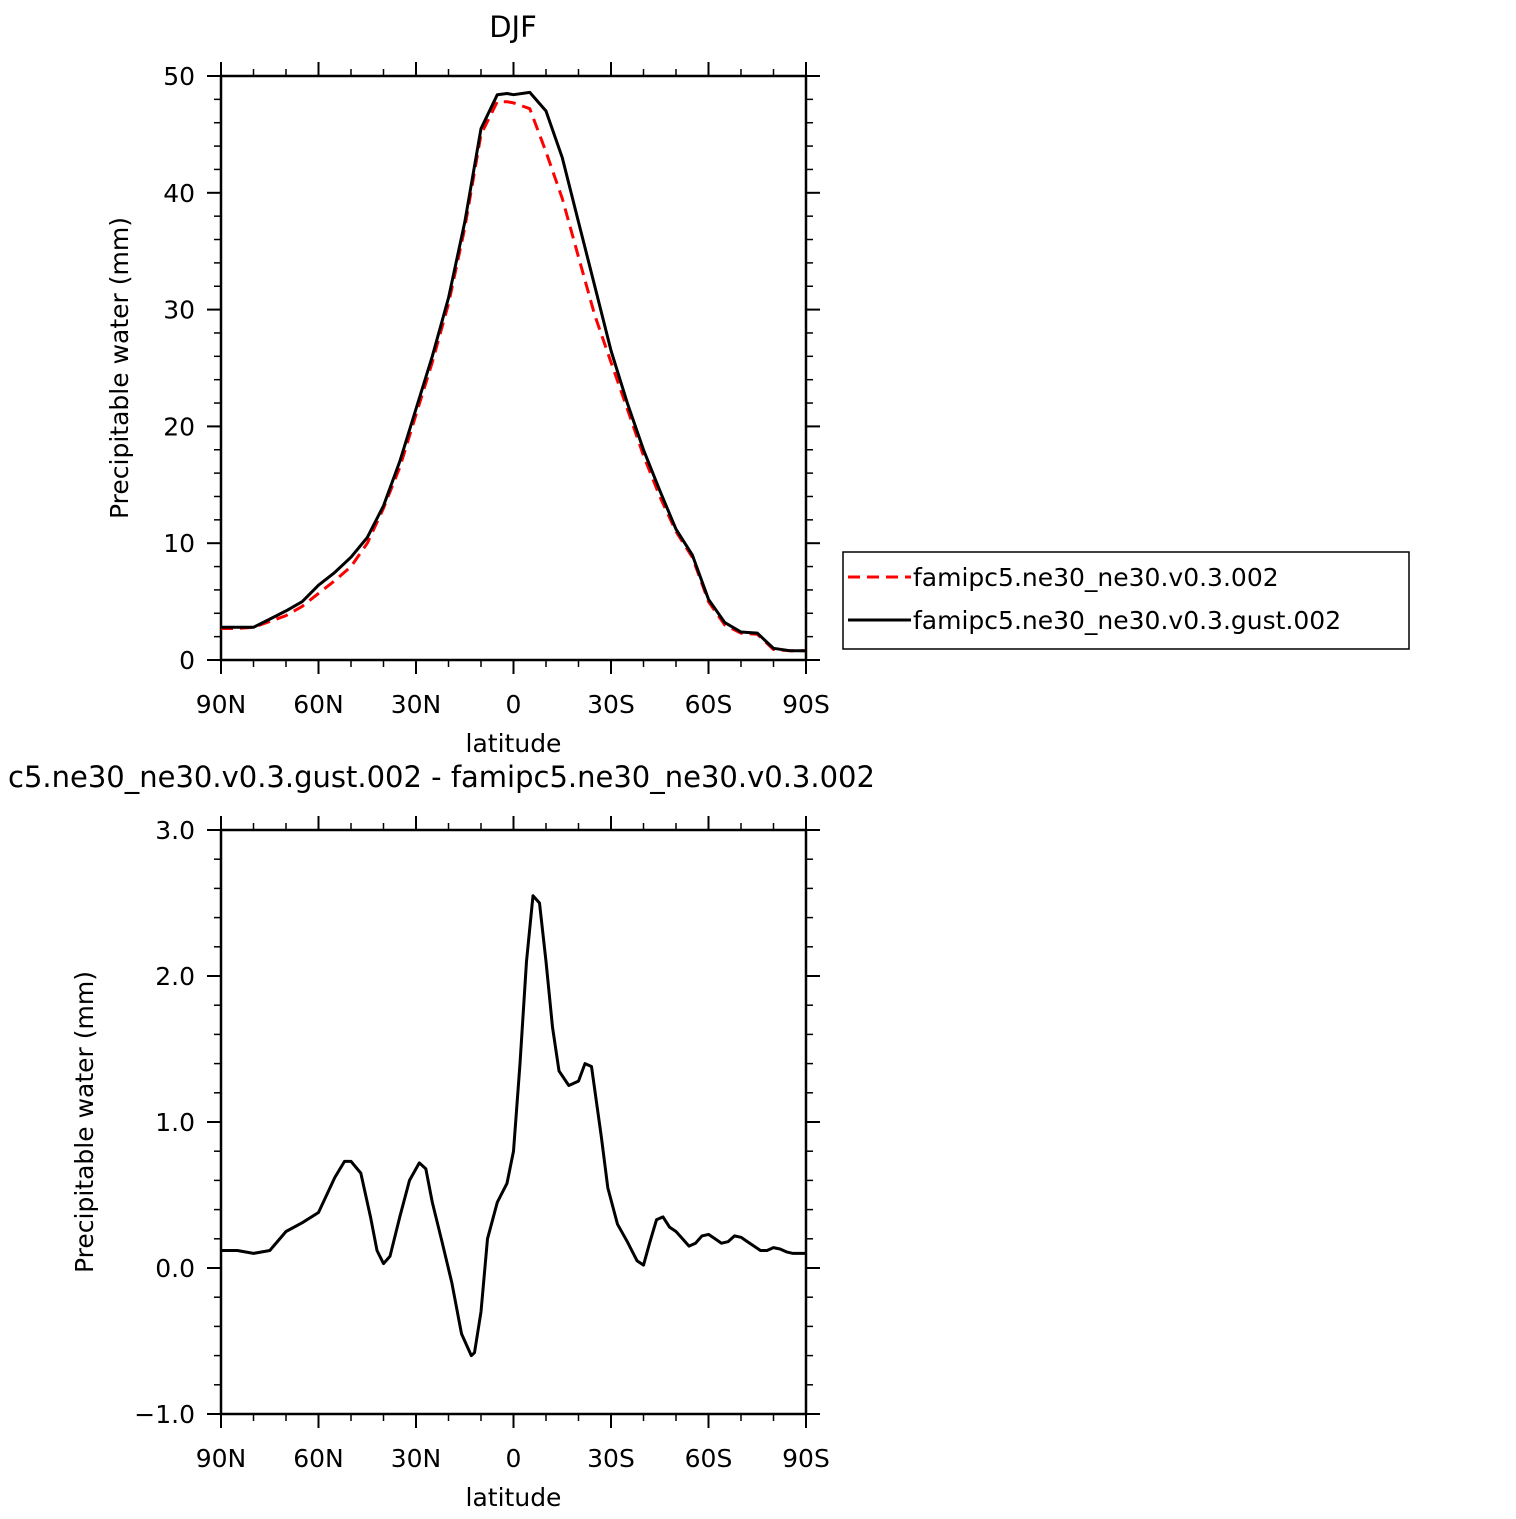 This screenshot has height=1519, width=1516. What do you see at coordinates (179, 310) in the screenshot?
I see `chart1-y-tick-label: 30` at bounding box center [179, 310].